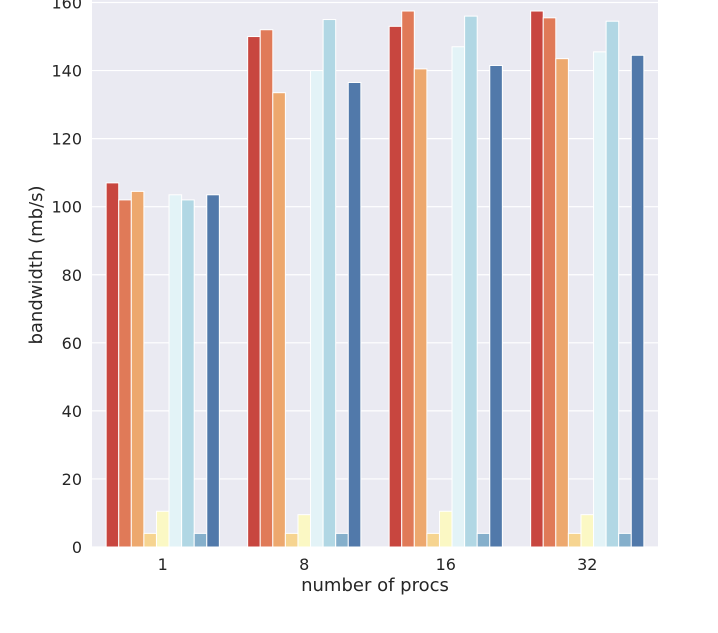 This screenshot has width=718, height=633. I want to click on y-tick-label: 160, so click(66, 6).